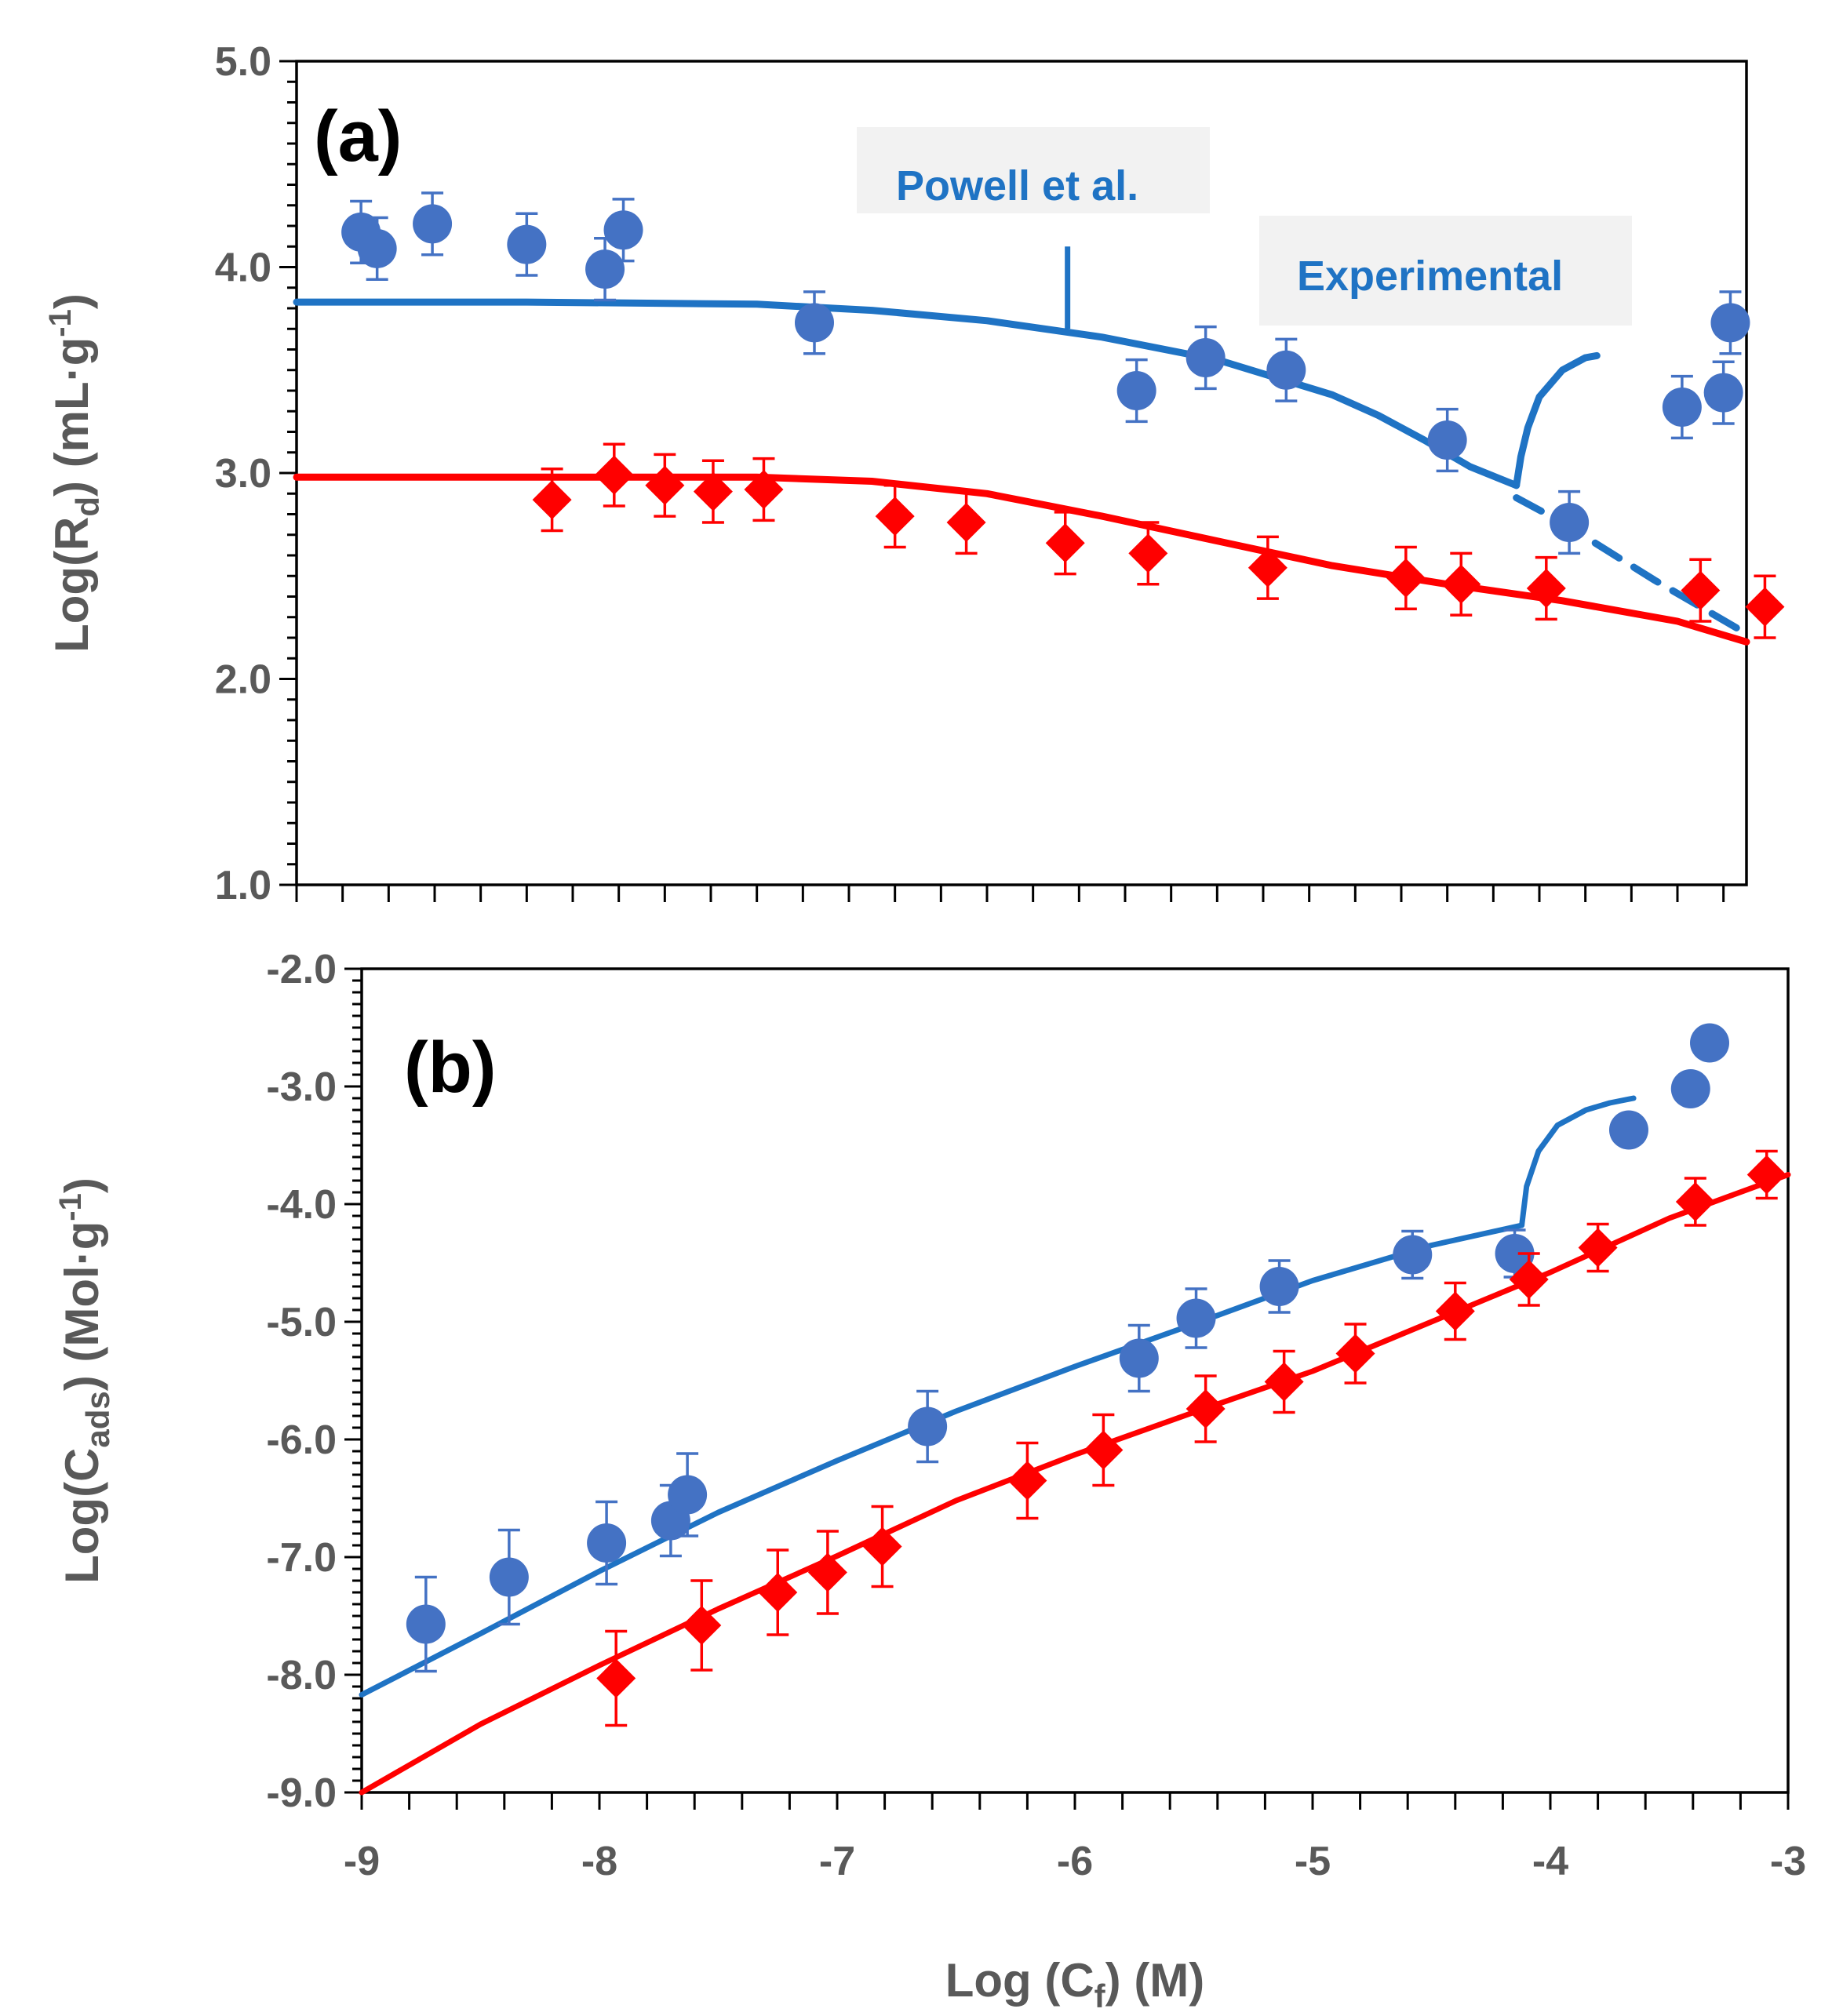 This screenshot has height=2016, width=1832. What do you see at coordinates (302, 1322) in the screenshot?
I see `y-tick-label: -5.0` at bounding box center [302, 1322].